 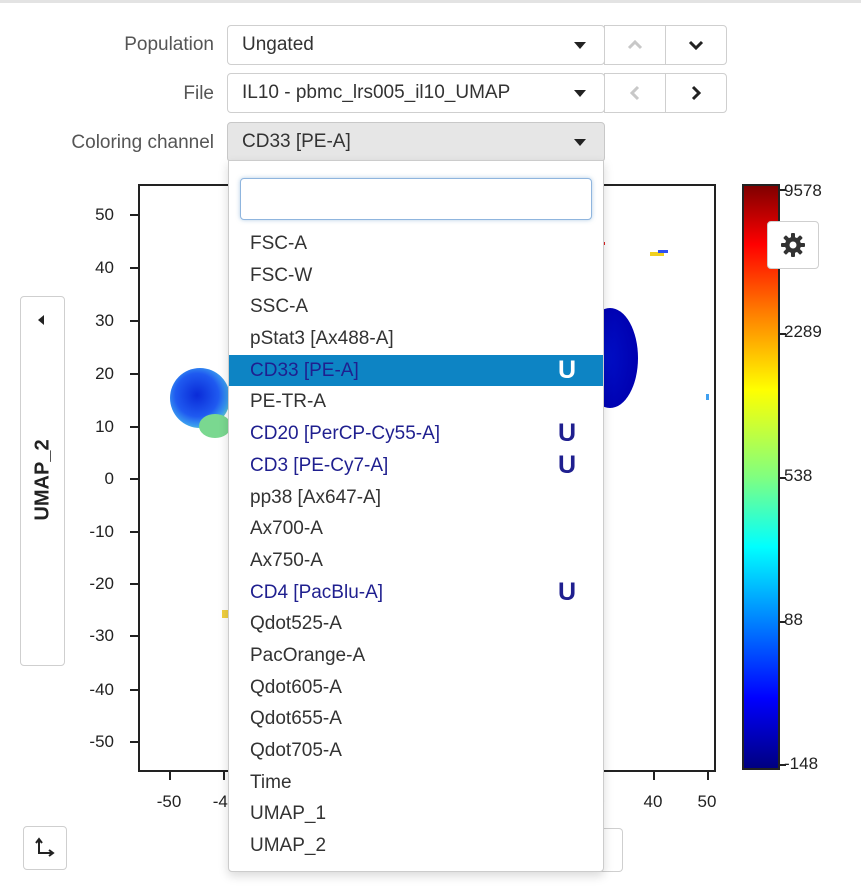 I want to click on channel-option-label: Ax700-A, so click(x=286, y=529).